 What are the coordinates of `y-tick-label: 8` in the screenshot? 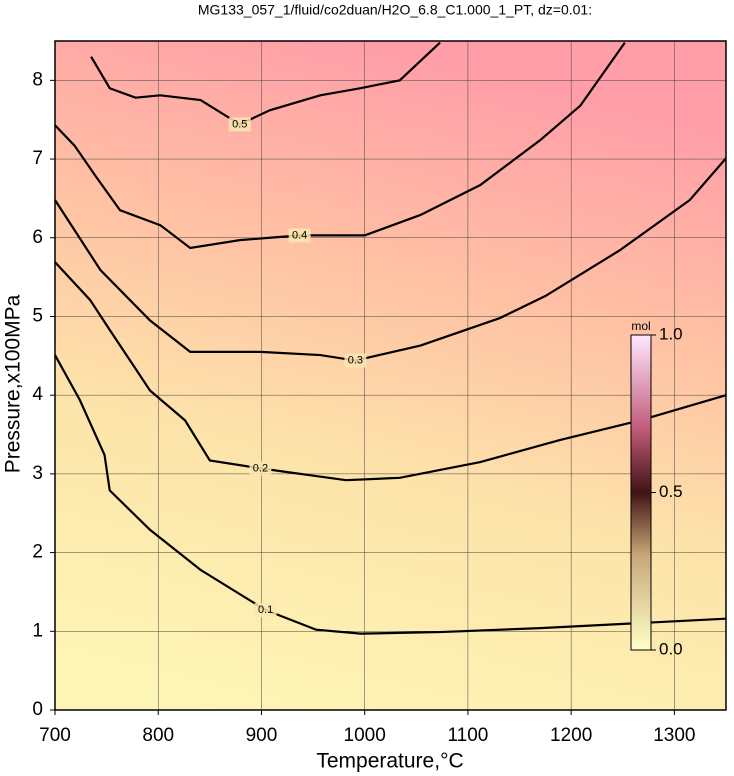 It's located at (37, 79).